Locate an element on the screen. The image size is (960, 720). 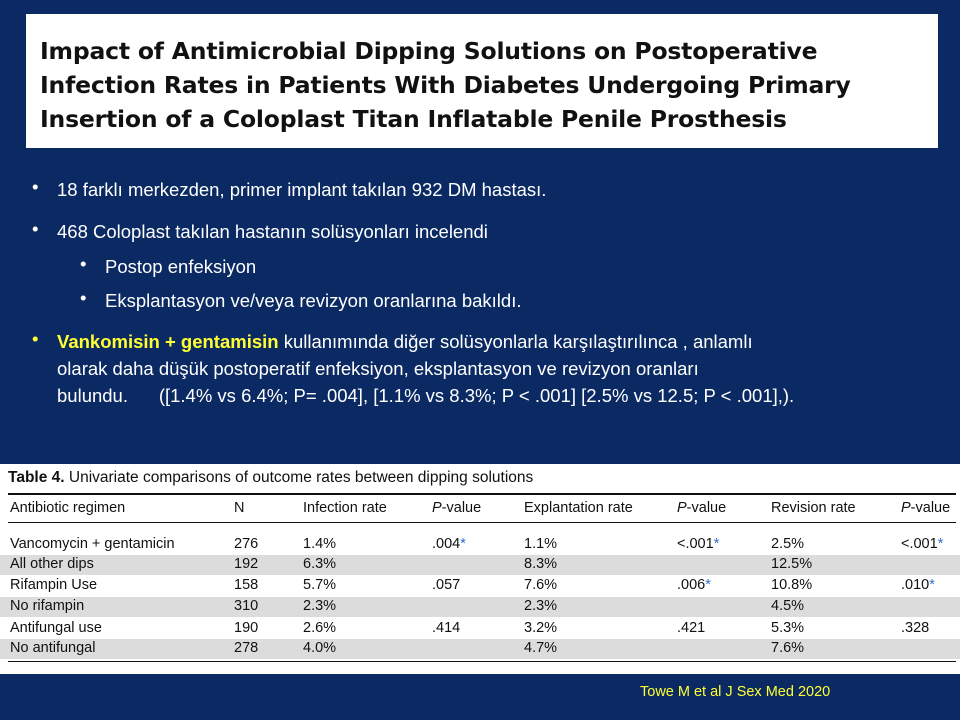
table-cell: Antifungal use is located at coordinates (56, 628).